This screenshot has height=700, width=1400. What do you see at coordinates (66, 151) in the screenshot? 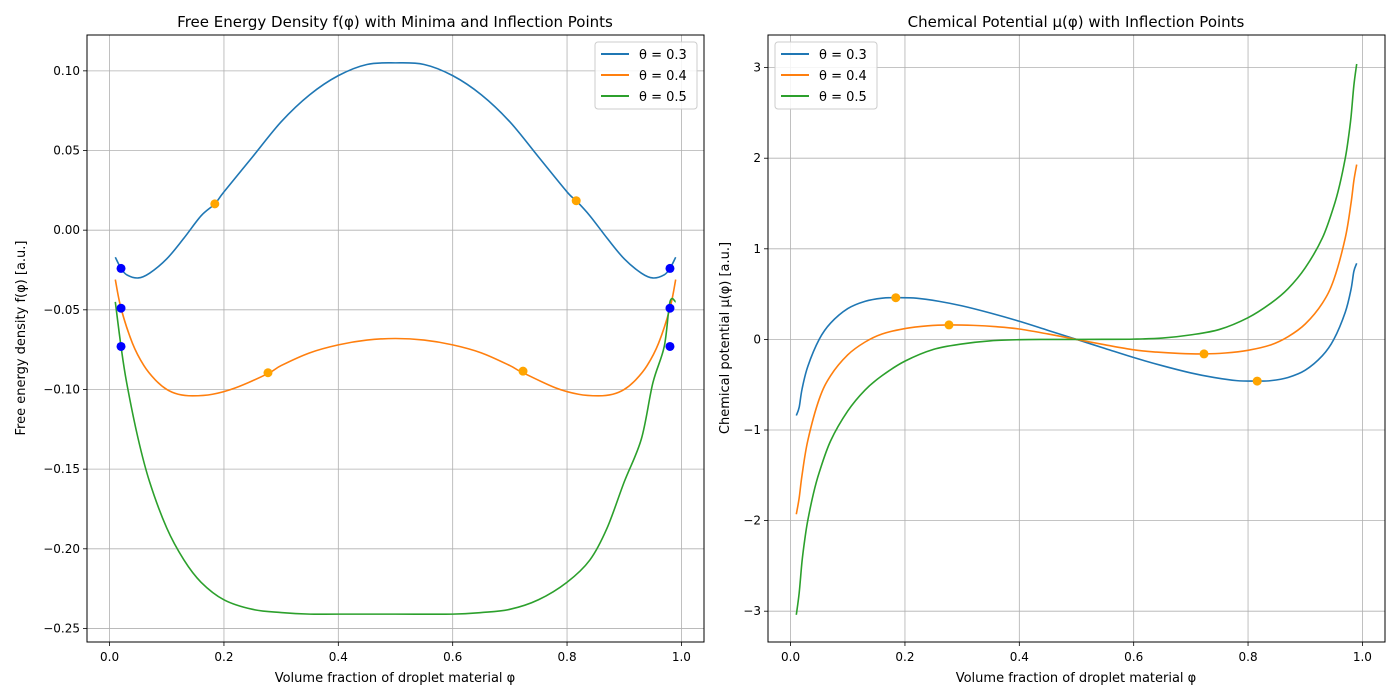
I see `y-tick-label: 0.05` at bounding box center [66, 151].